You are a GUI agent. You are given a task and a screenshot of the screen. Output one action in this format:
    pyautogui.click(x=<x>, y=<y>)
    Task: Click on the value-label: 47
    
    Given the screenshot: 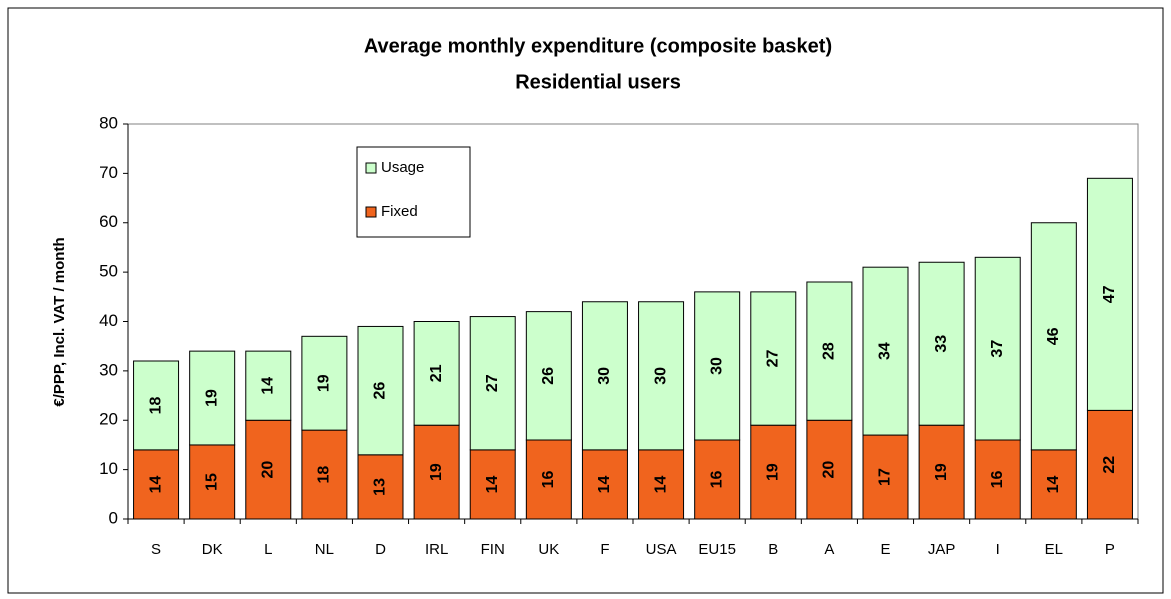 What is the action you would take?
    pyautogui.click(x=1109, y=294)
    